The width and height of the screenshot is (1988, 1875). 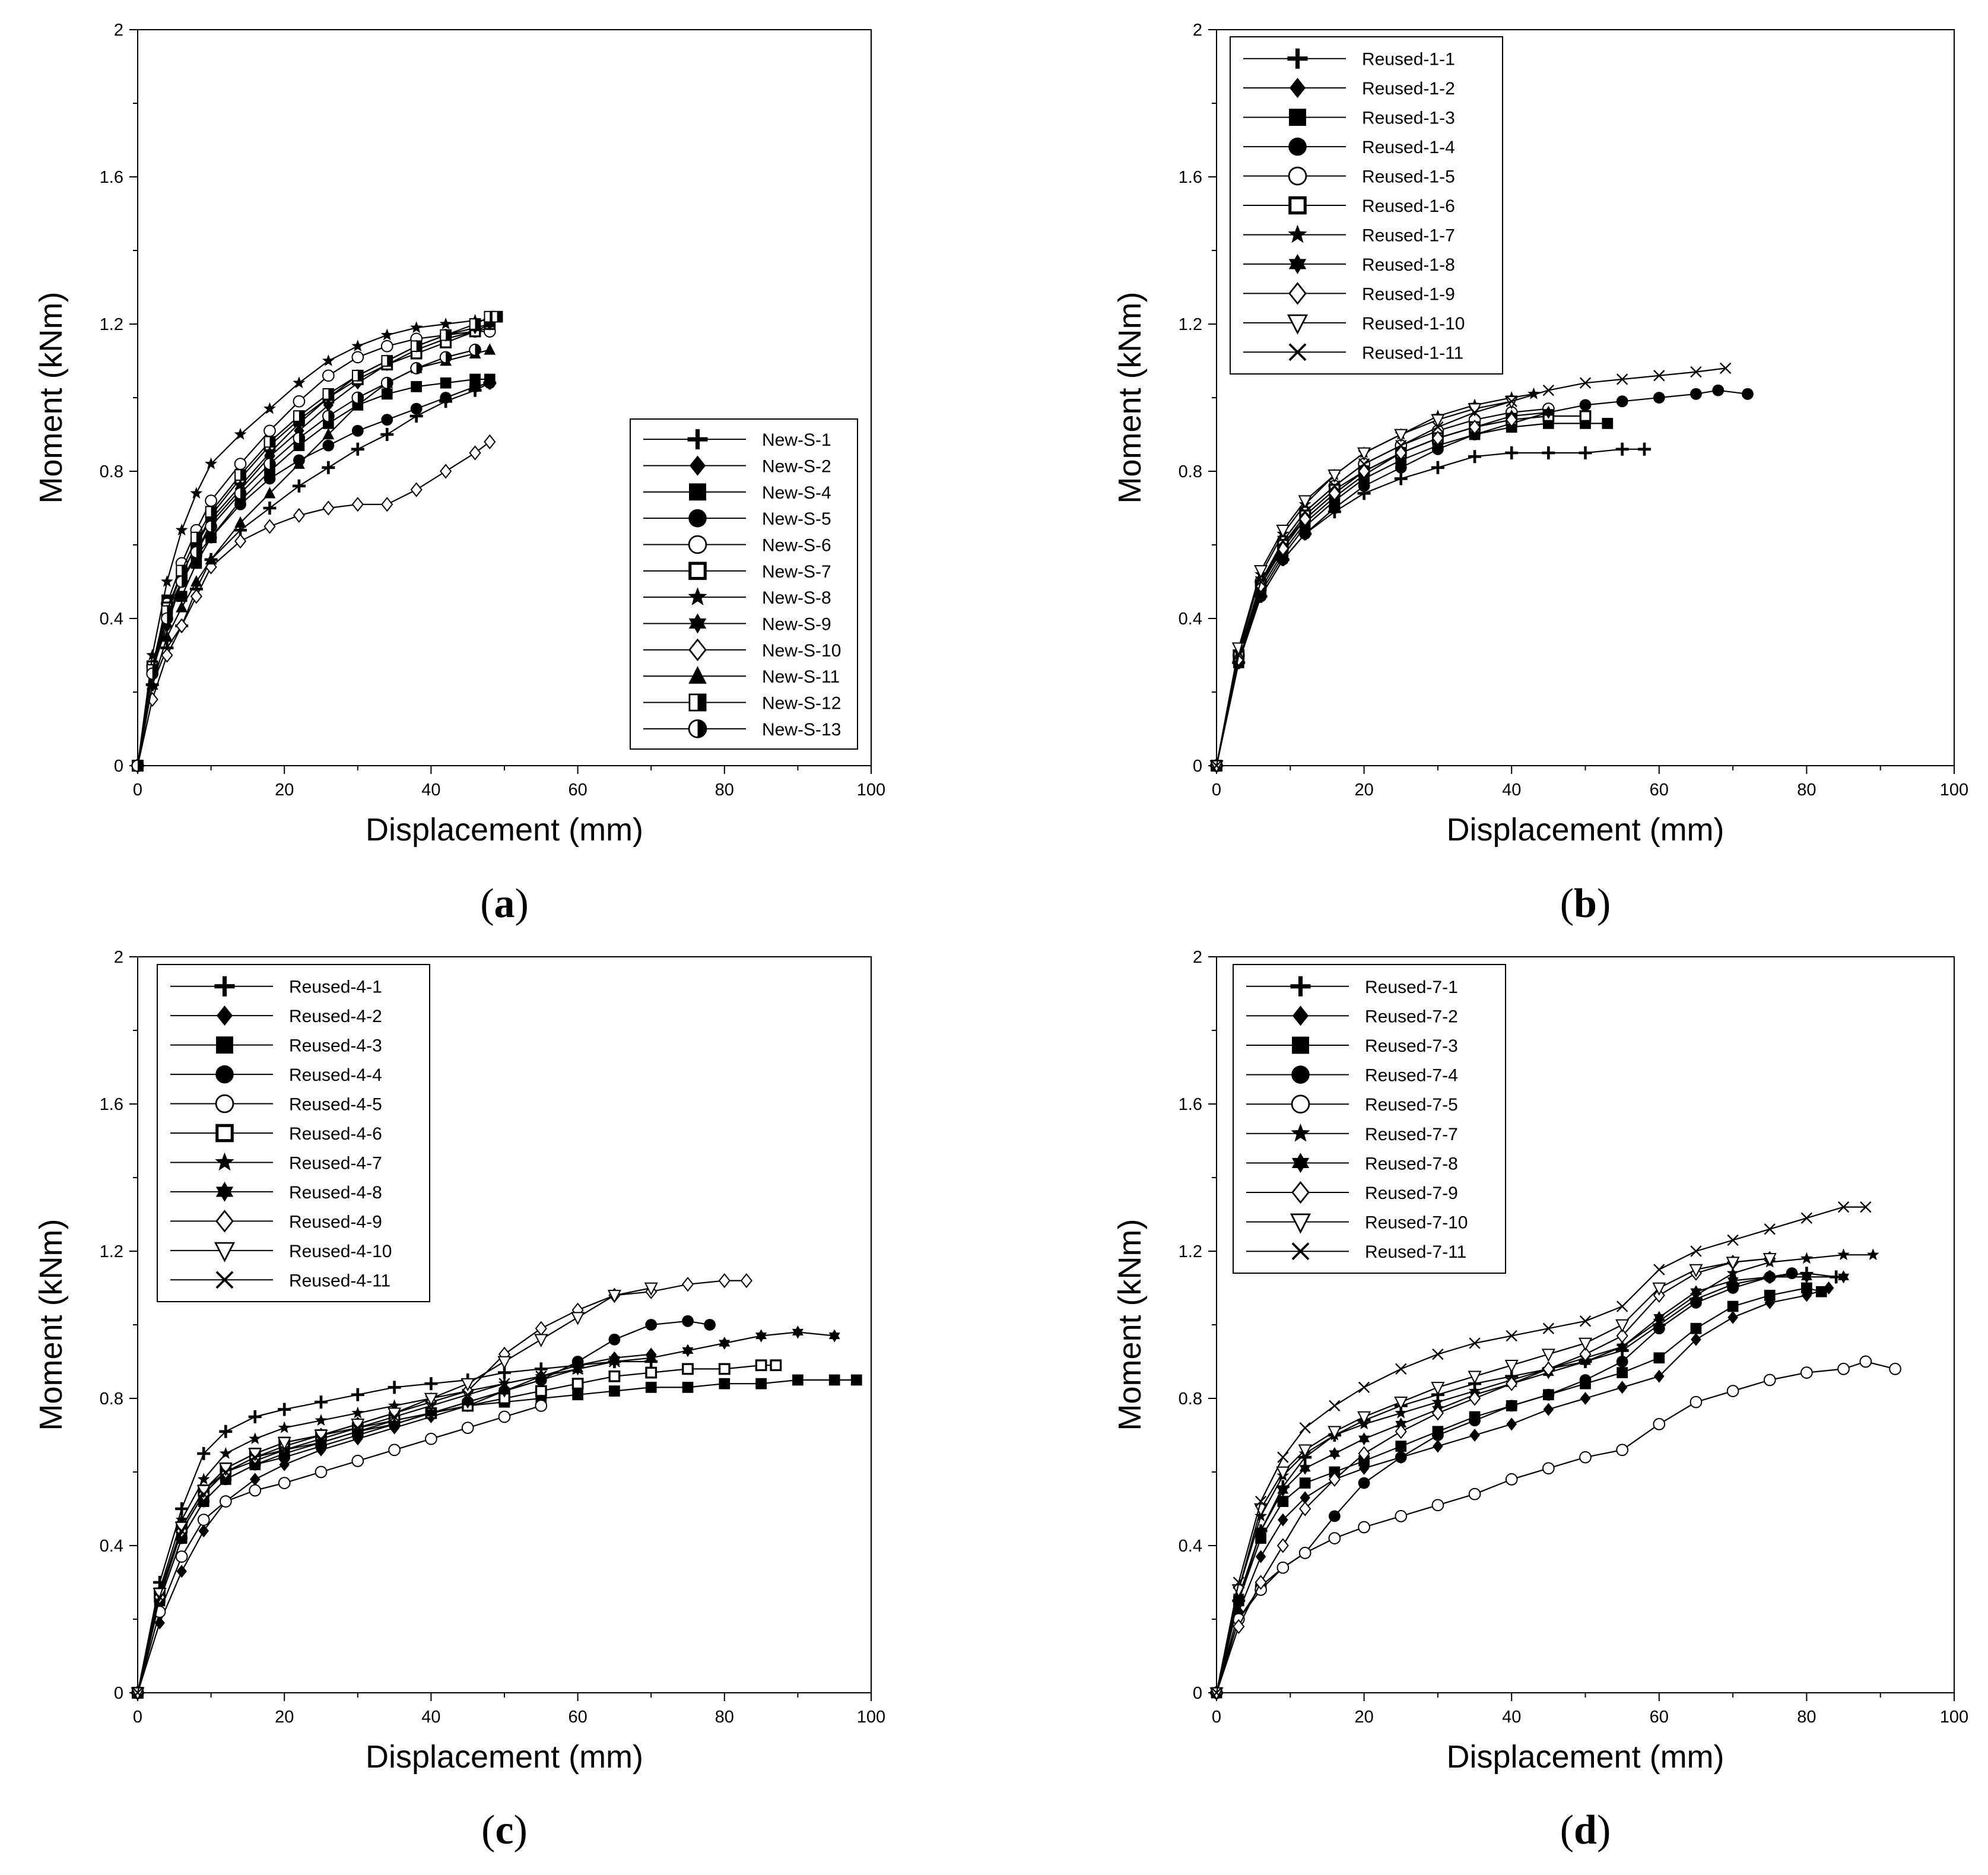 What do you see at coordinates (340, 1281) in the screenshot?
I see `legend-label: Reused-4-11` at bounding box center [340, 1281].